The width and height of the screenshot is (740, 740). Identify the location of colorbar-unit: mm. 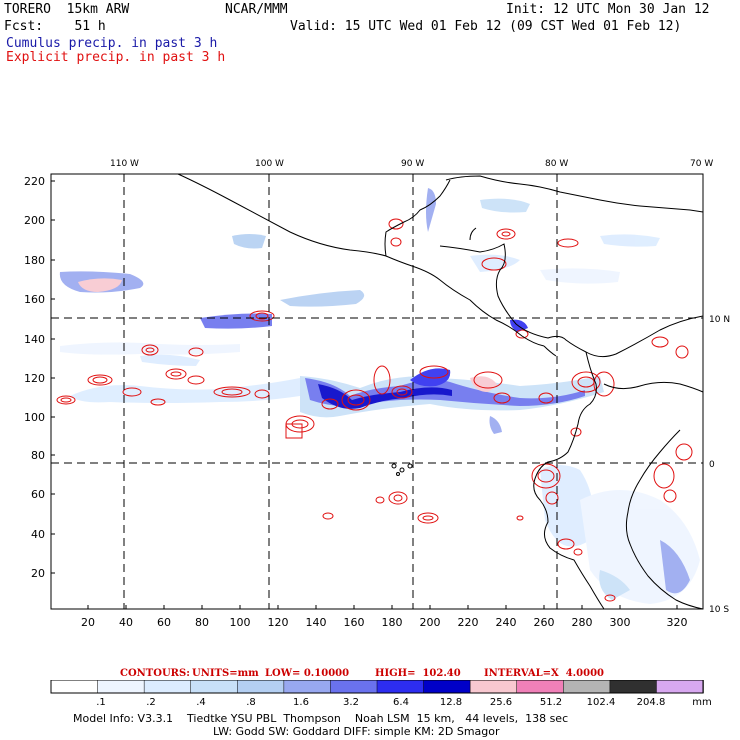
(701, 702).